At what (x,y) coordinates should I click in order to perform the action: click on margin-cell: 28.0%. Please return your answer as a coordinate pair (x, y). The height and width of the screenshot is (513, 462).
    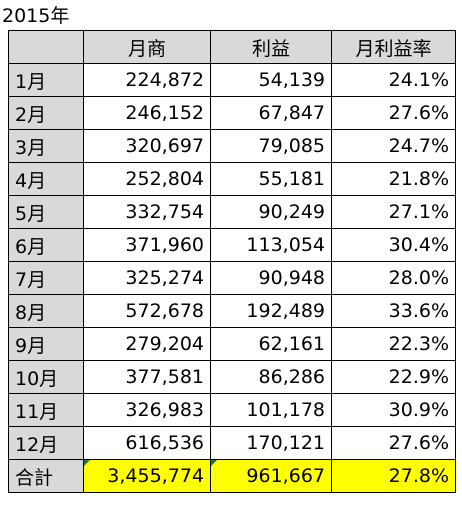
    Looking at the image, I should click on (393, 278).